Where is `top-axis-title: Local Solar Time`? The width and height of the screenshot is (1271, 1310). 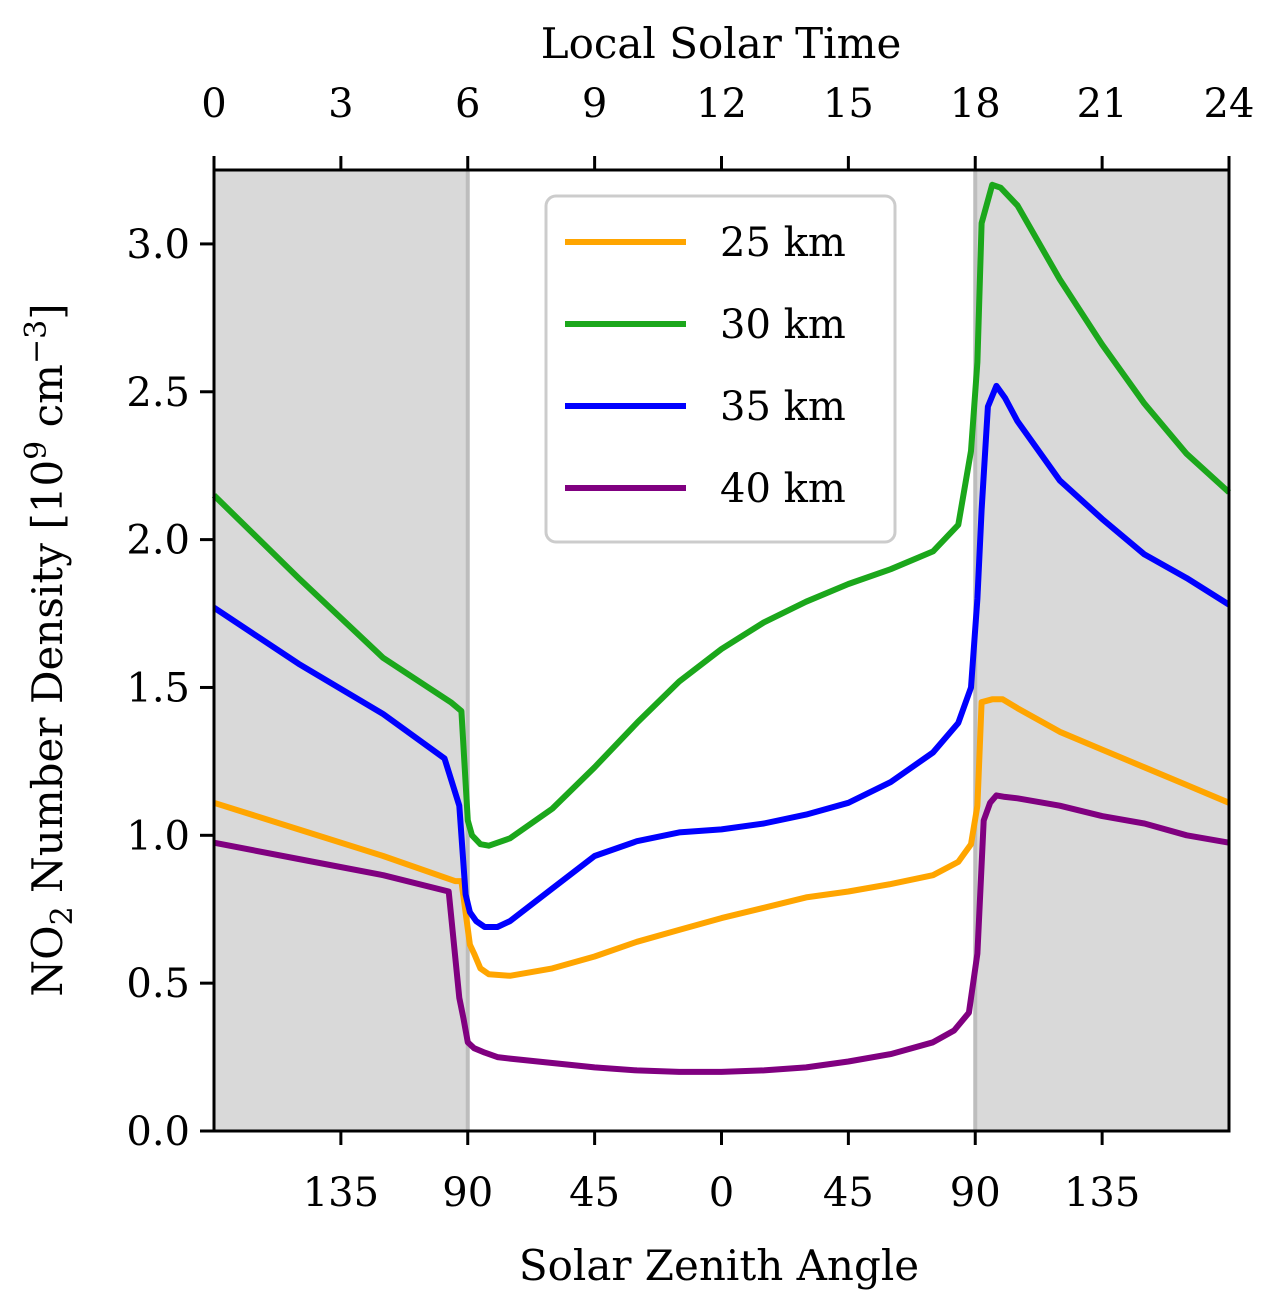
top-axis-title: Local Solar Time is located at coordinates (721, 43).